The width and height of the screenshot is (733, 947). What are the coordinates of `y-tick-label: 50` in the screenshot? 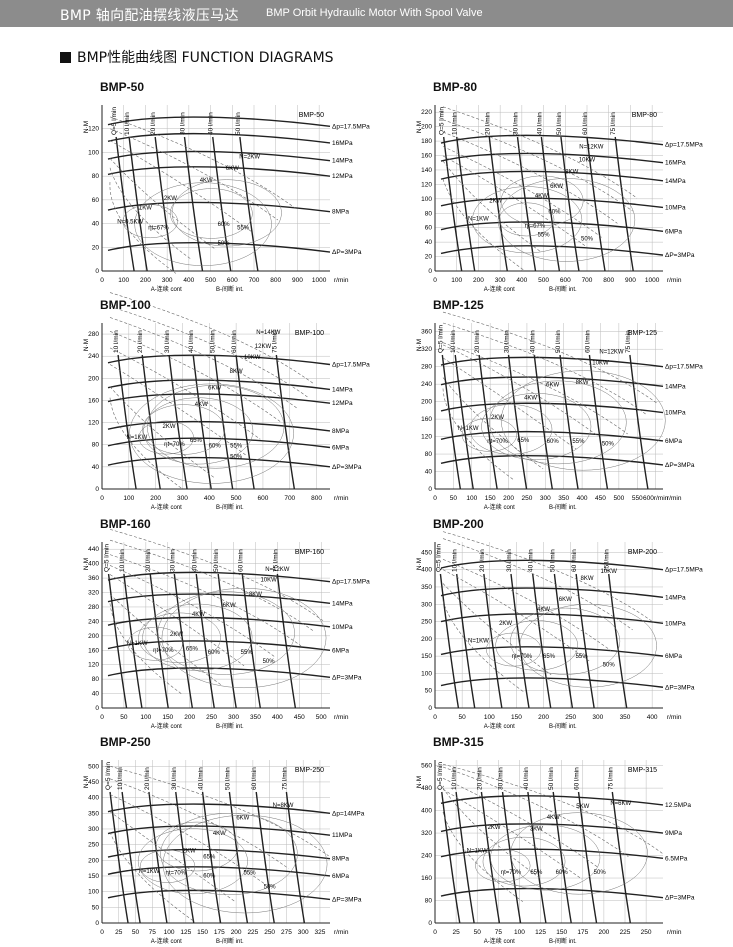 It's located at (96, 907).